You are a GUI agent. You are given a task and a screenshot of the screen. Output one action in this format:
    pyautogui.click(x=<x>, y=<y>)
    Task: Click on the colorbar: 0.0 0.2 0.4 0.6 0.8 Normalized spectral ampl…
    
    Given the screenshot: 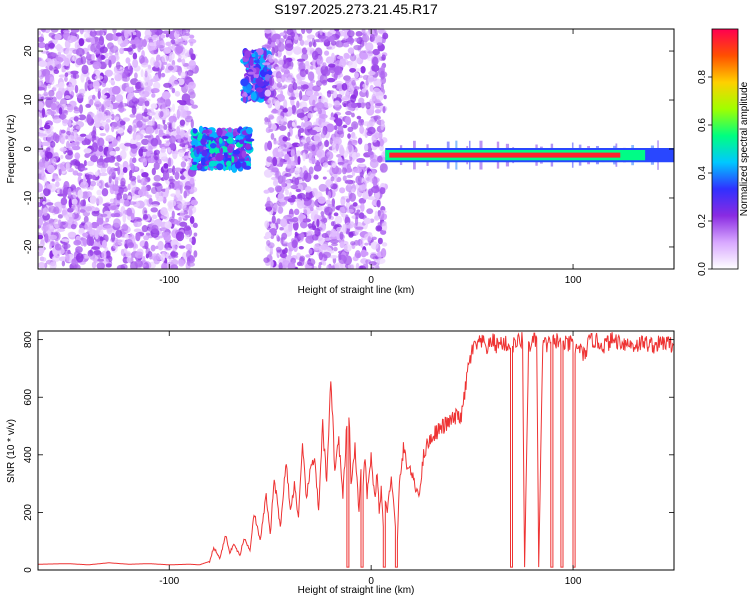 What is the action you would take?
    pyautogui.click(x=723, y=152)
    